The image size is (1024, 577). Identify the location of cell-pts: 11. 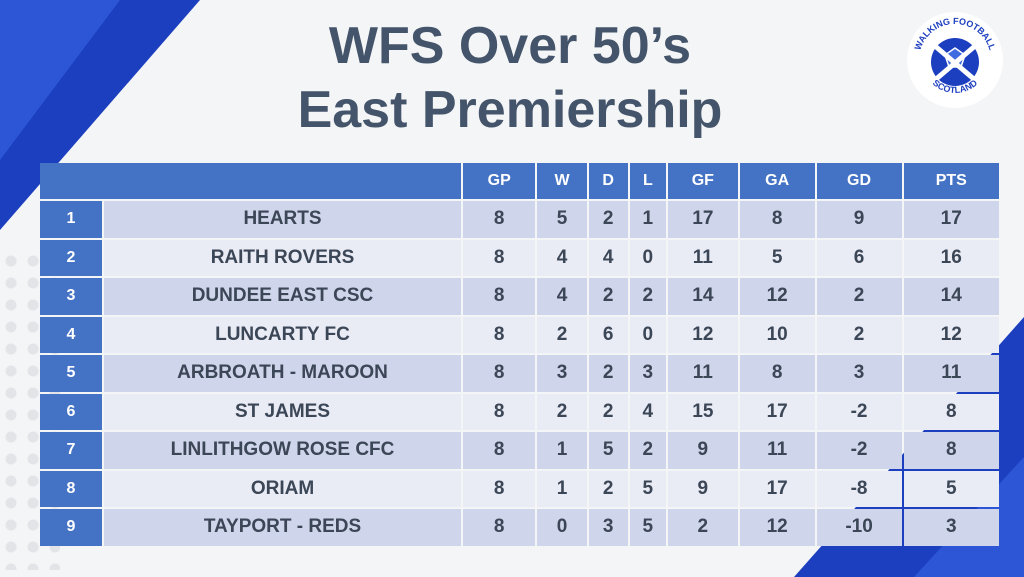
(951, 373).